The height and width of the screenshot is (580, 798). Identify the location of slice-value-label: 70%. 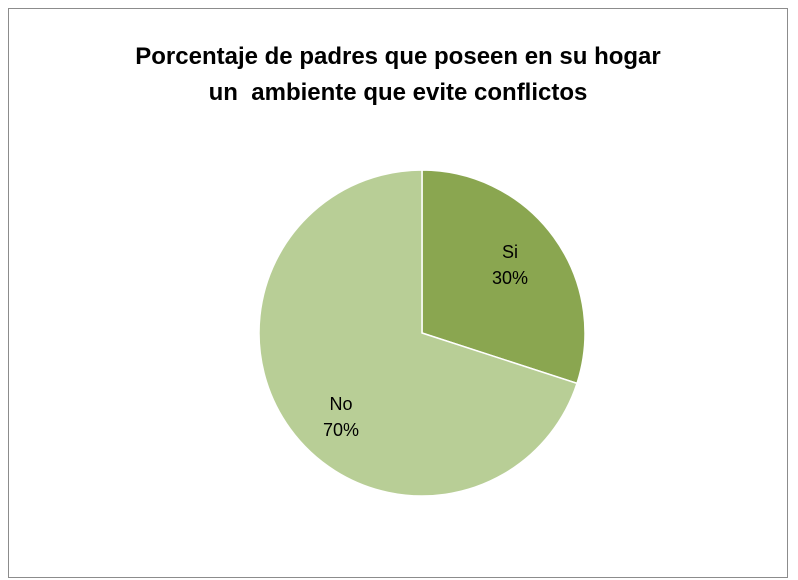
(341, 430).